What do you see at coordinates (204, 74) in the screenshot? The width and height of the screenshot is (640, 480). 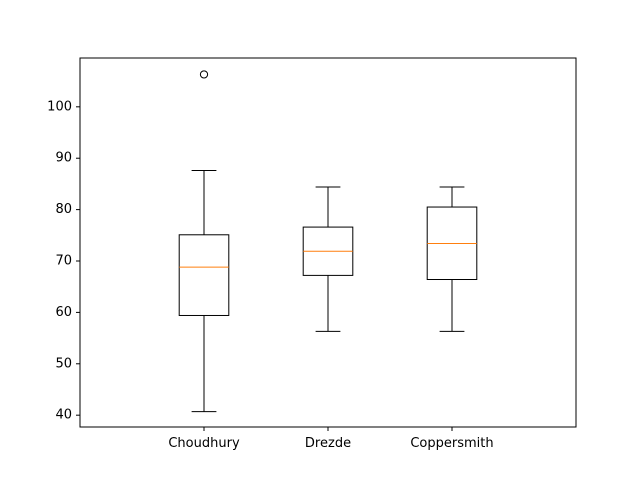 I see `outlier-point` at bounding box center [204, 74].